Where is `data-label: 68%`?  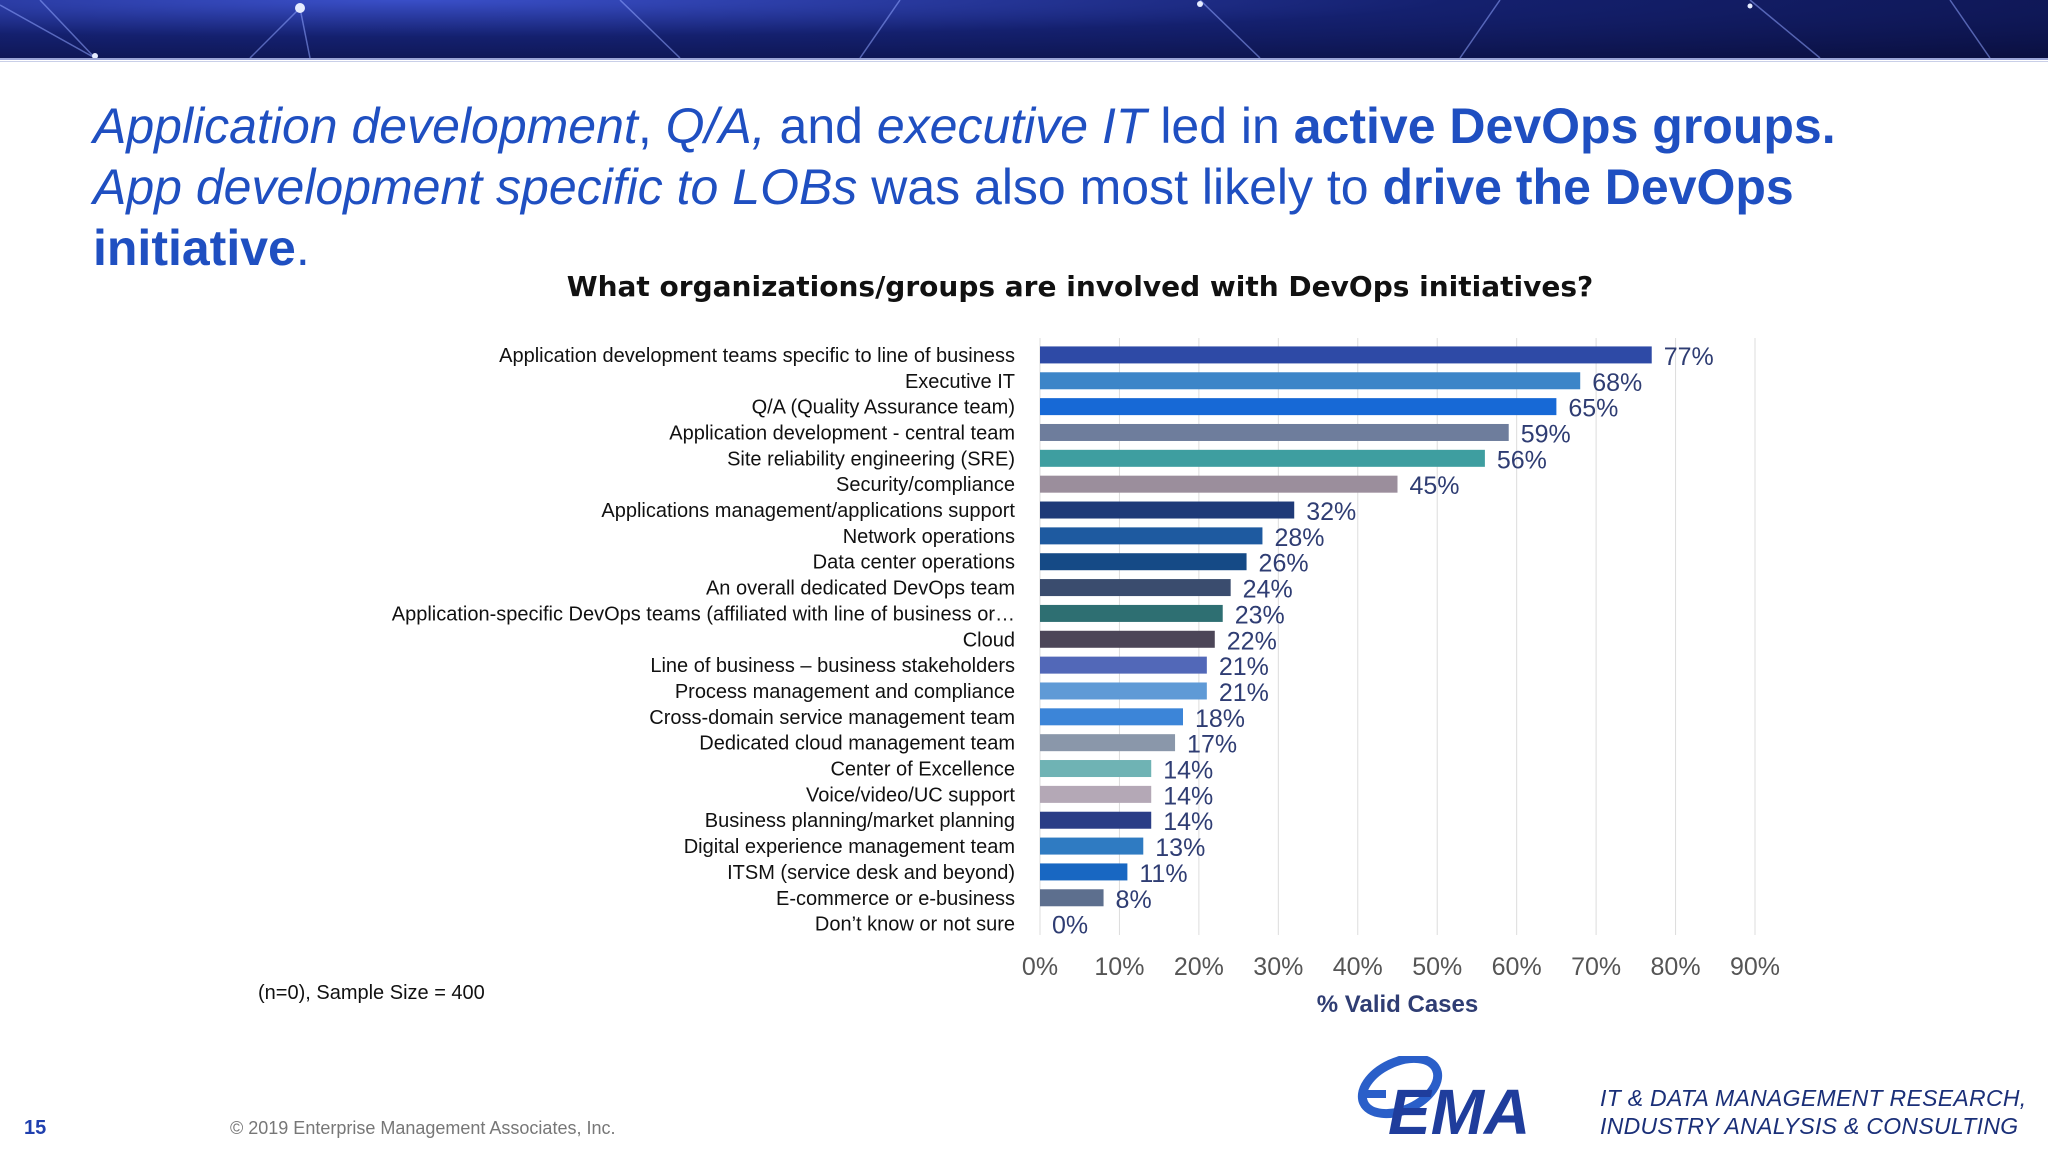 data-label: 68% is located at coordinates (1617, 383).